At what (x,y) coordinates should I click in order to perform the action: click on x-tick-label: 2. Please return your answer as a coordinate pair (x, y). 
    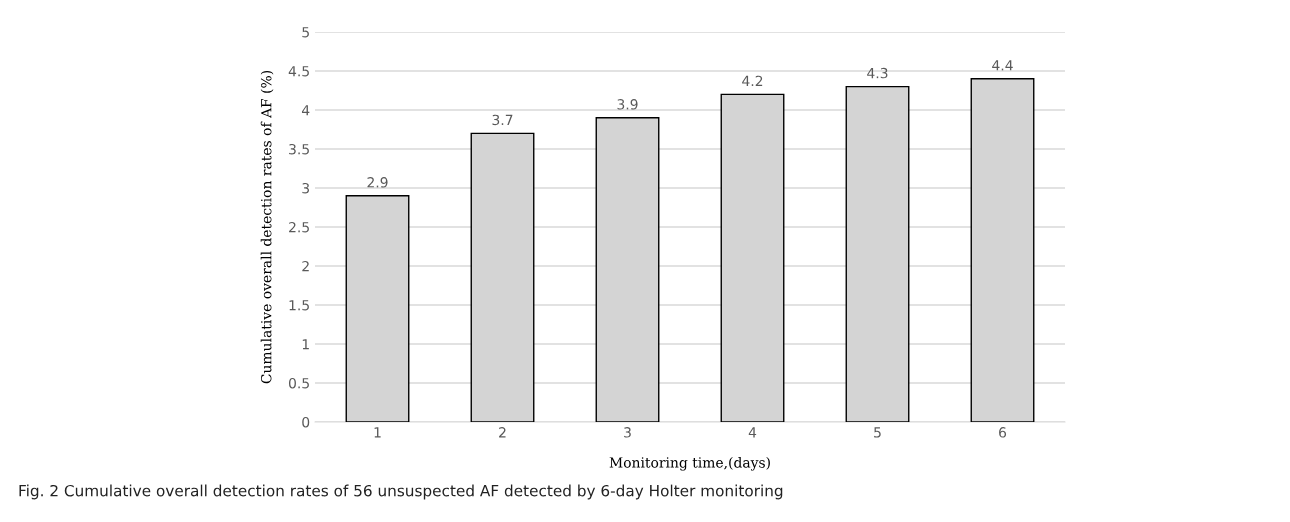
    Looking at the image, I should click on (502, 432).